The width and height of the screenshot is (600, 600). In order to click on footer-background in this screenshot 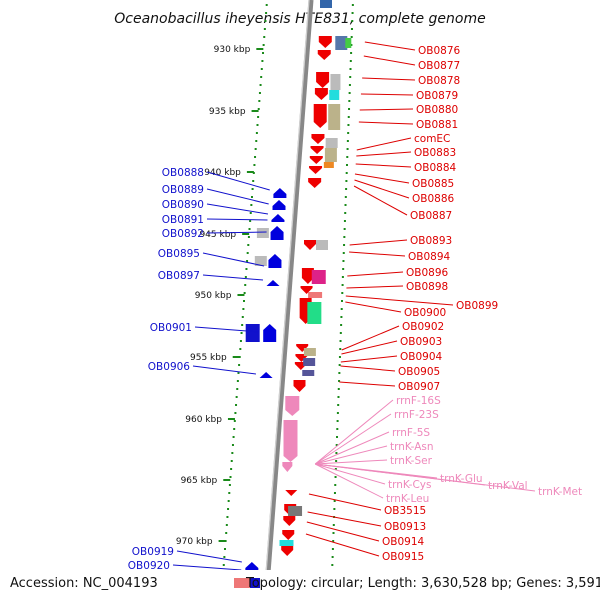, I will do `click(300, 585)`.